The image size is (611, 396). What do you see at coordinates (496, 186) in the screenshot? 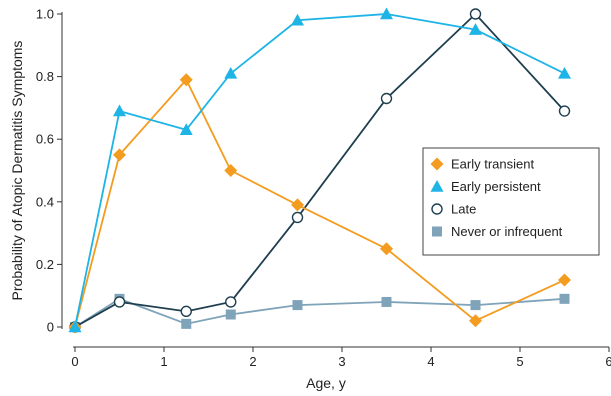
I see `legend-label-early-persistent: Early persistent` at bounding box center [496, 186].